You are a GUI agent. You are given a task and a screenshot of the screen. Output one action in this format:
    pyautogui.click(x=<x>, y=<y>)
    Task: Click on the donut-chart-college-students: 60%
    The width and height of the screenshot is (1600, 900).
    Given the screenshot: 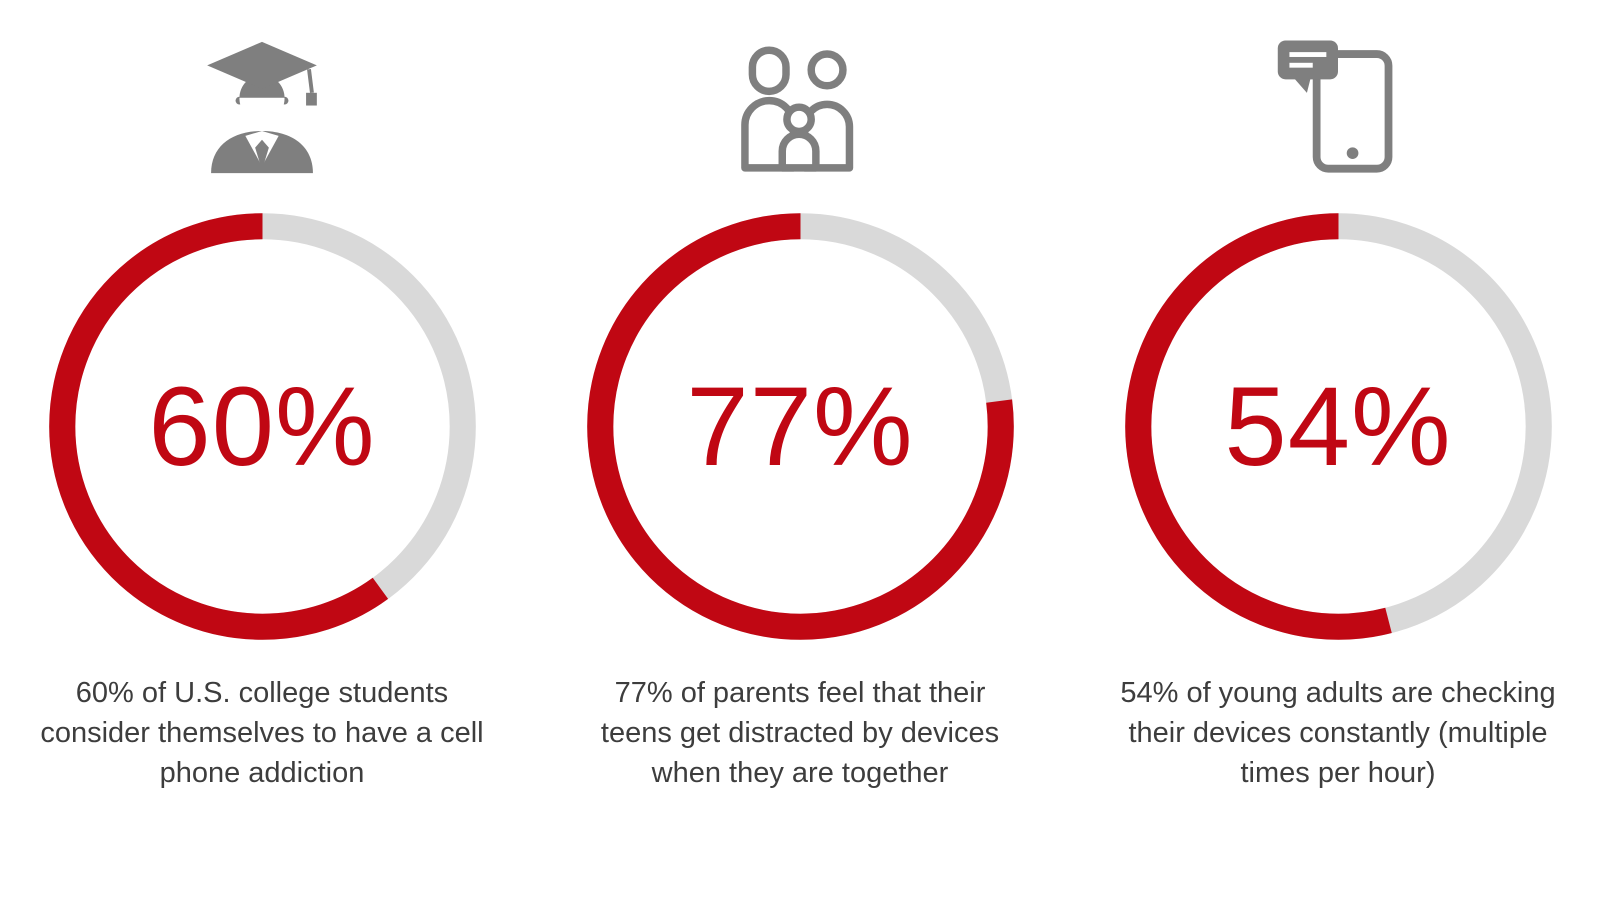 What is the action you would take?
    pyautogui.click(x=262, y=426)
    